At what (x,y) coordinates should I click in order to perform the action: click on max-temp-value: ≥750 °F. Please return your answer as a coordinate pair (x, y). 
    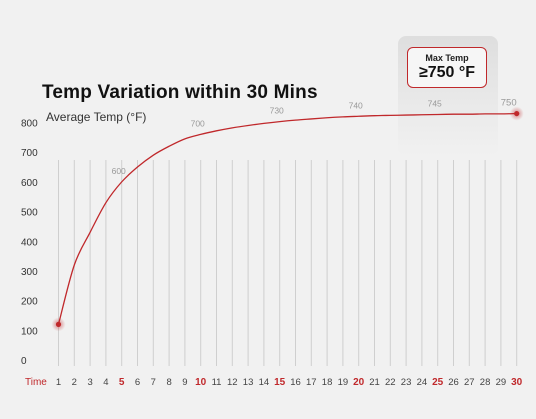
    Looking at the image, I should click on (447, 72).